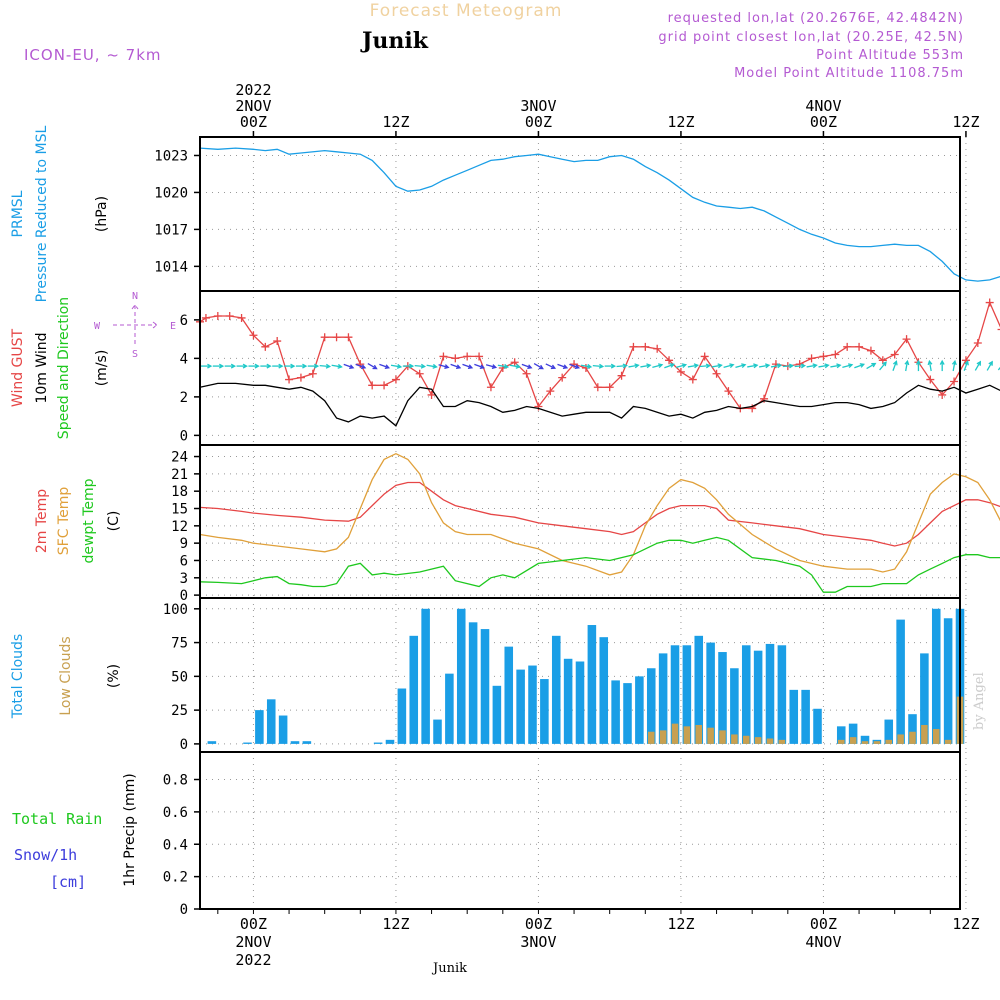 Image resolution: width=1000 pixels, height=1000 pixels. I want to click on y-tick-label: 24, so click(179, 458).